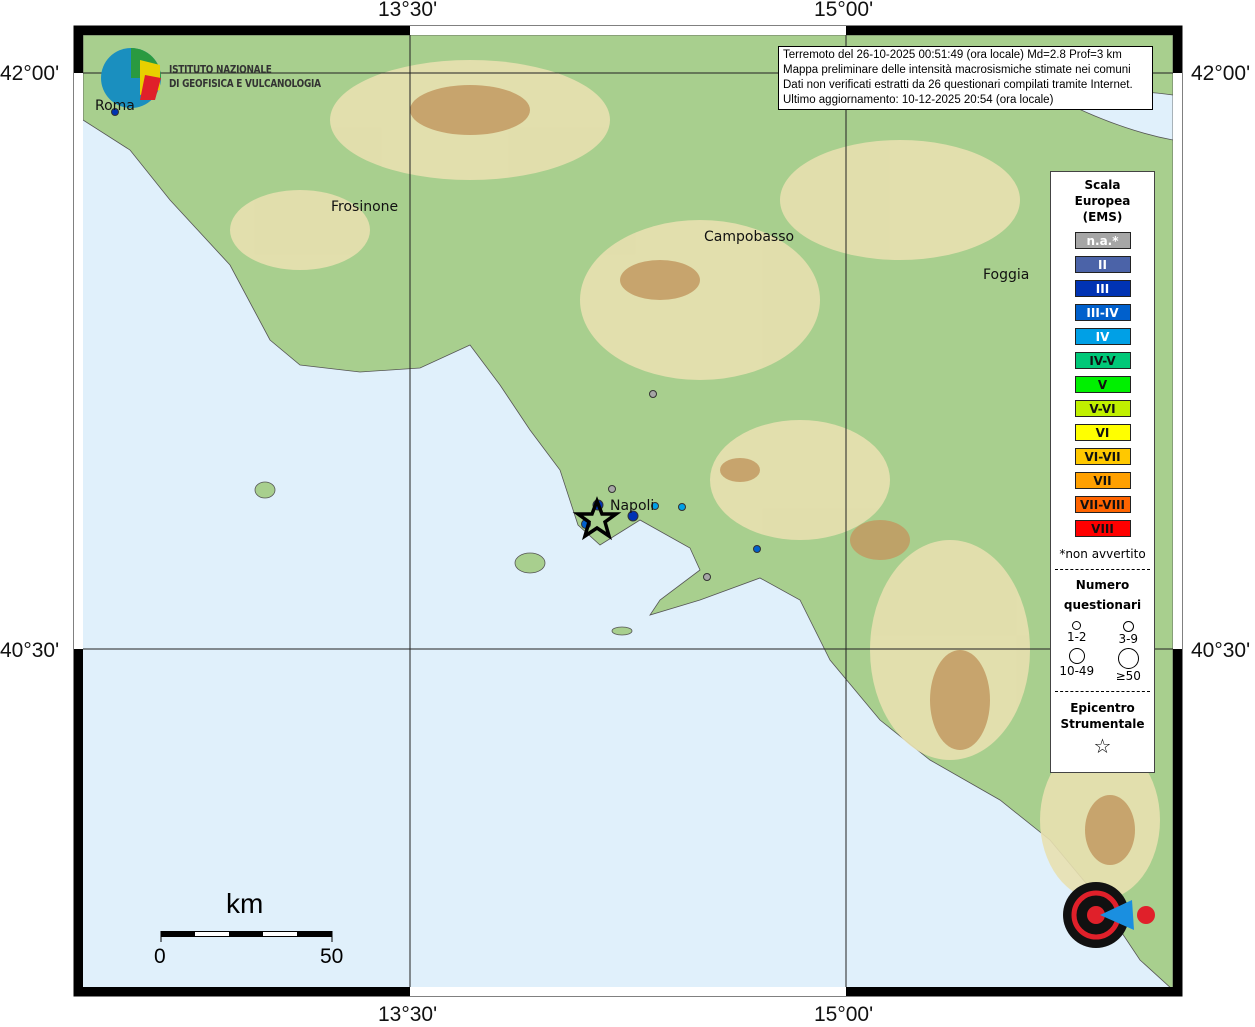  What do you see at coordinates (1102, 217) in the screenshot?
I see `legend-title-line: (EMS)` at bounding box center [1102, 217].